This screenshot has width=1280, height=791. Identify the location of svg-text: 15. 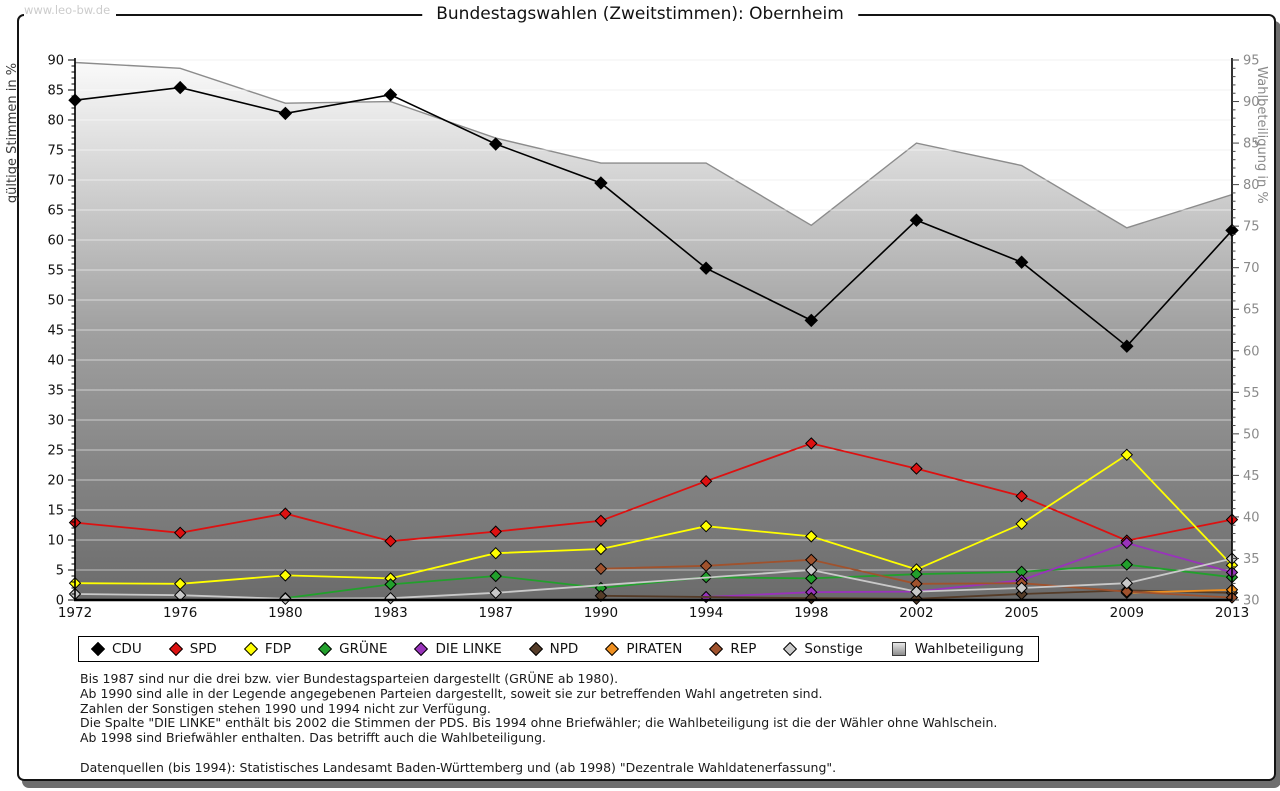
(55, 511).